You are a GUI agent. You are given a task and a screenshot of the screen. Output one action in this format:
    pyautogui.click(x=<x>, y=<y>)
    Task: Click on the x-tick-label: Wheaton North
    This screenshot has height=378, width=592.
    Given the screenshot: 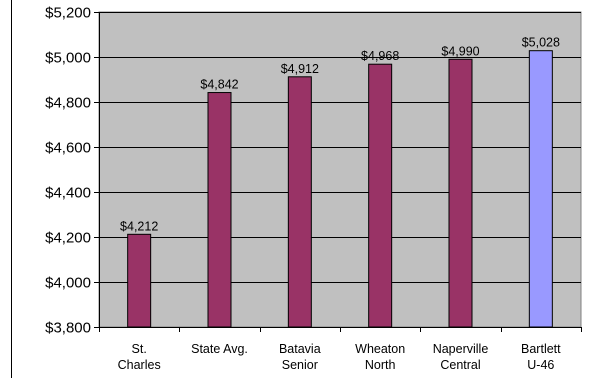 What is the action you would take?
    pyautogui.click(x=380, y=357)
    